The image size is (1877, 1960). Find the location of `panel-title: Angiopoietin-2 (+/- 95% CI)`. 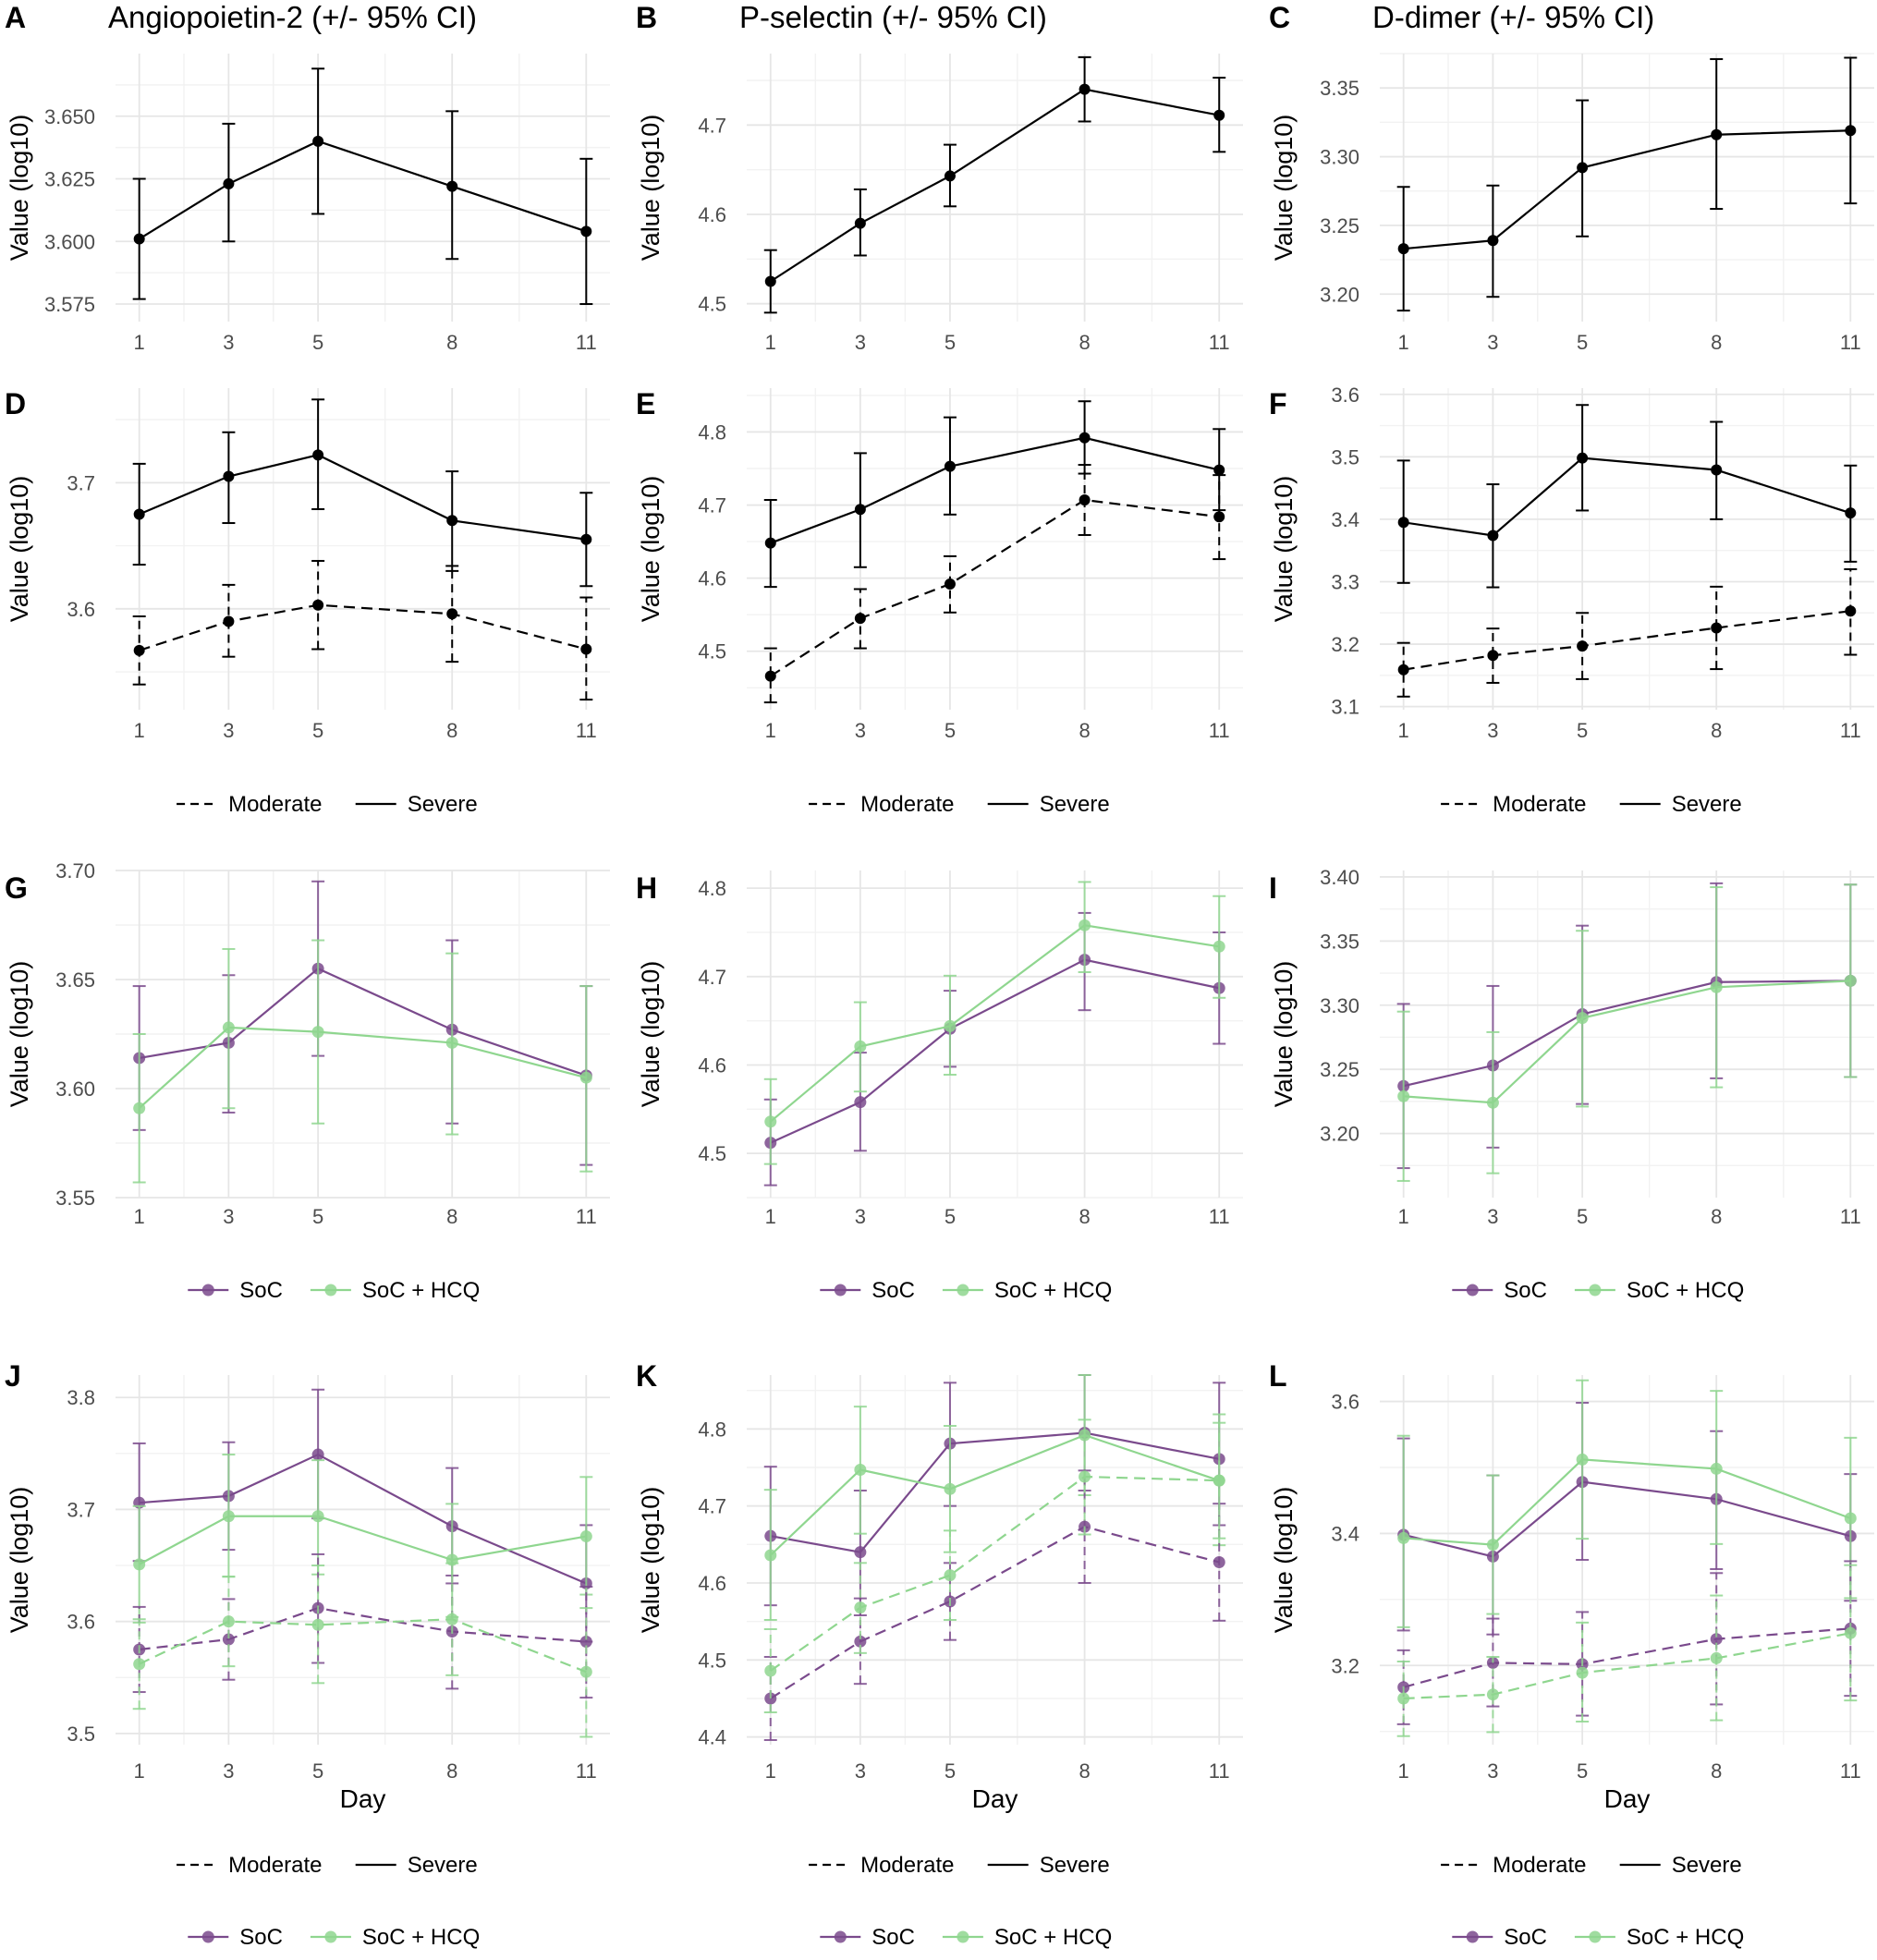

panel-title: Angiopoietin-2 (+/- 95% CI) is located at coordinates (292, 17).